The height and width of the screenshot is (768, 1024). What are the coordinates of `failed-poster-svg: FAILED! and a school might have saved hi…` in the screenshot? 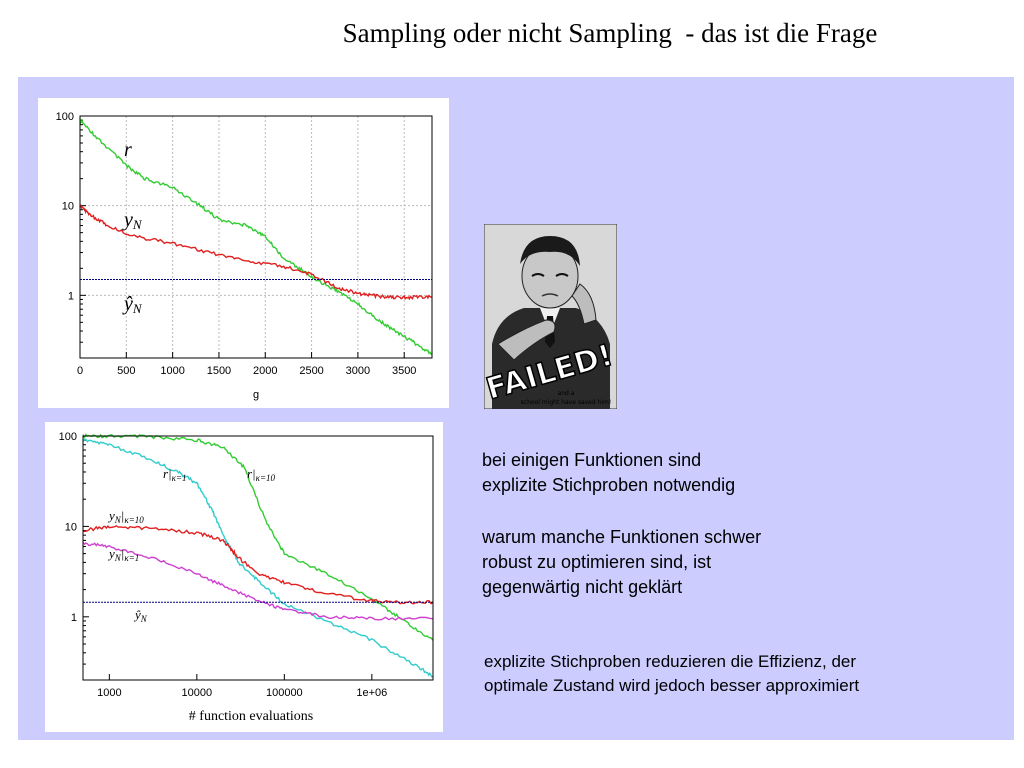 It's located at (550, 316).